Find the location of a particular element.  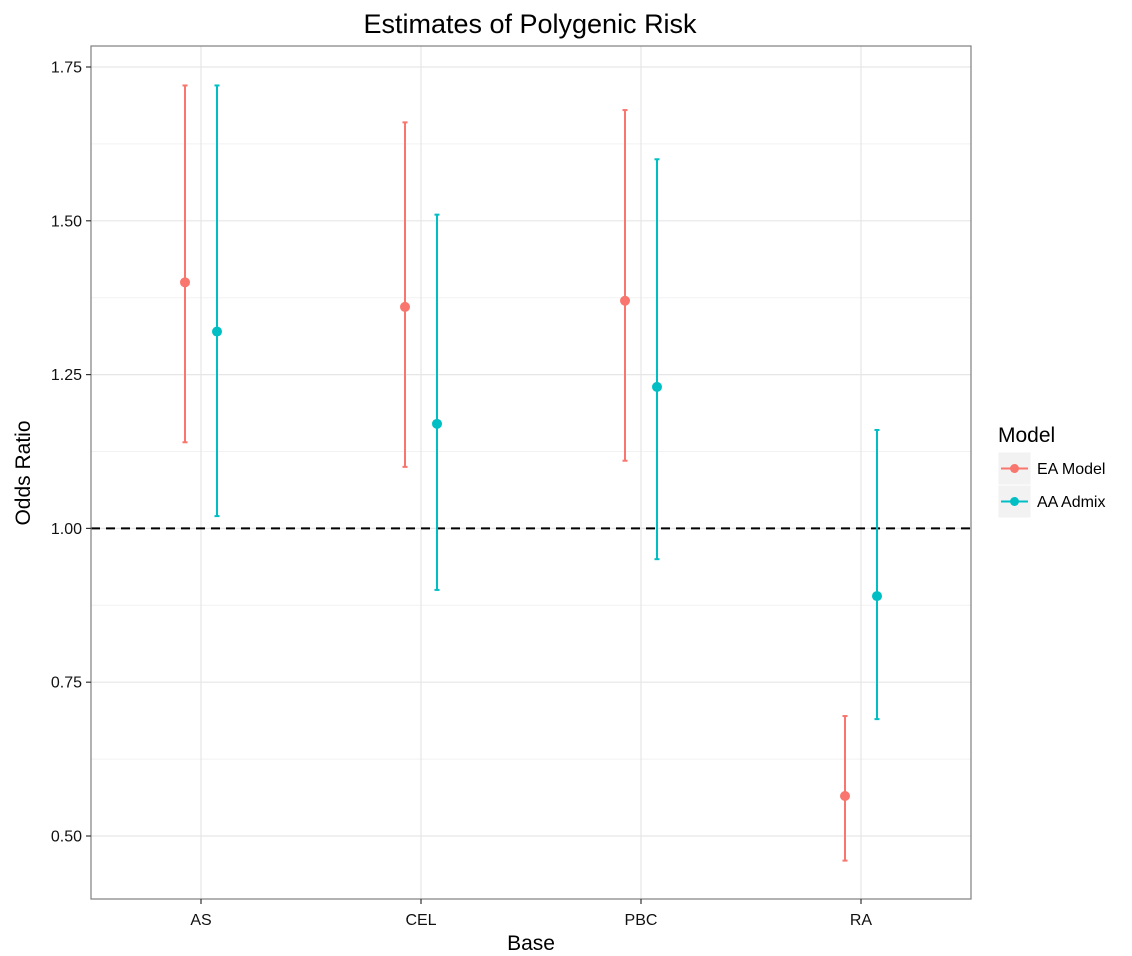

x-tick-label: CEL is located at coordinates (420, 920).